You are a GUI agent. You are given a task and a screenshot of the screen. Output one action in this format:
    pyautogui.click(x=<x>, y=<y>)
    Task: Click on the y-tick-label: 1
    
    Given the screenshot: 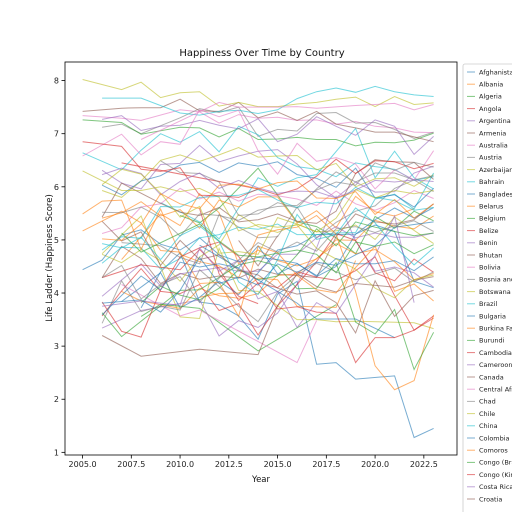 What is the action you would take?
    pyautogui.click(x=56, y=452)
    